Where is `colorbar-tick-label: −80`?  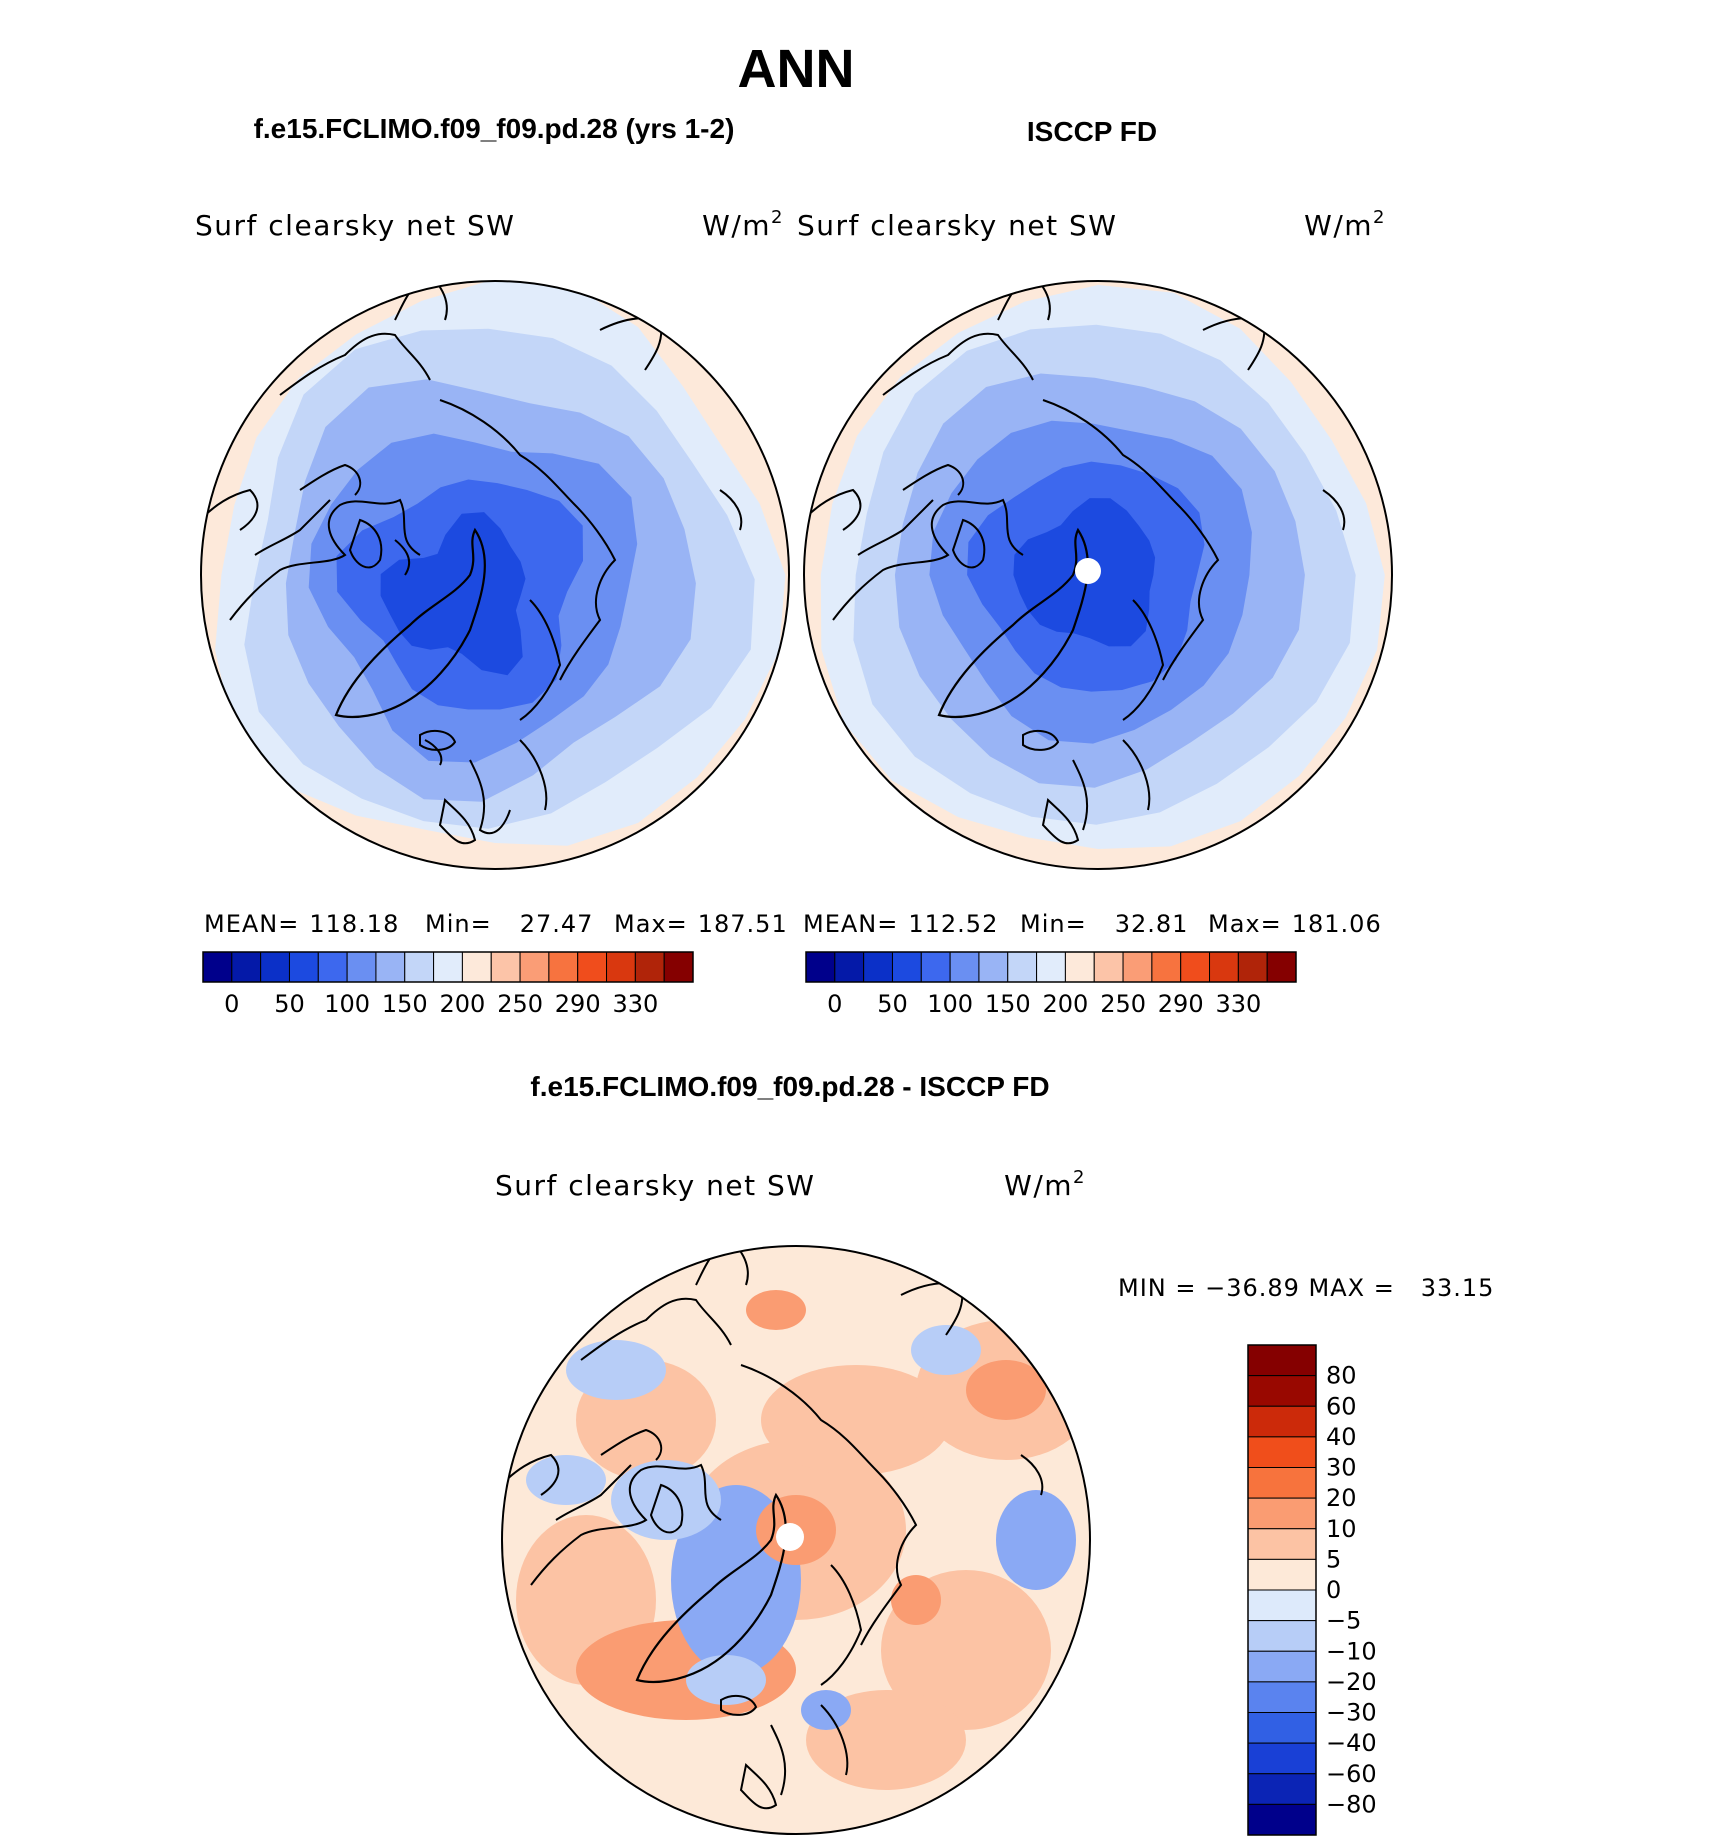
colorbar-tick-label: −80 is located at coordinates (1351, 1804).